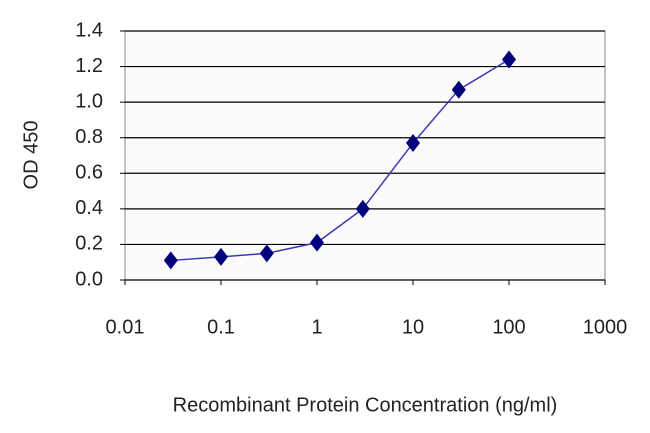  Describe the element at coordinates (508, 327) in the screenshot. I see `x-tick-label: 100` at that location.